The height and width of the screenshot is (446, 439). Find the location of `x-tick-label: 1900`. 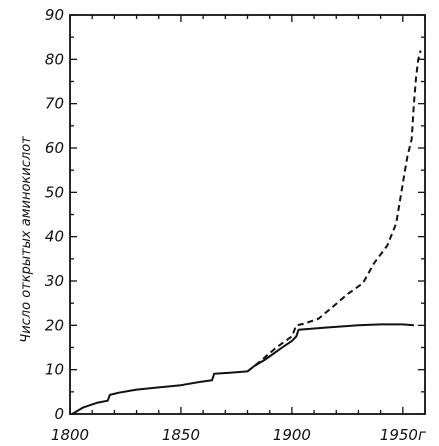

x-tick-label: 1900 is located at coordinates (292, 435).